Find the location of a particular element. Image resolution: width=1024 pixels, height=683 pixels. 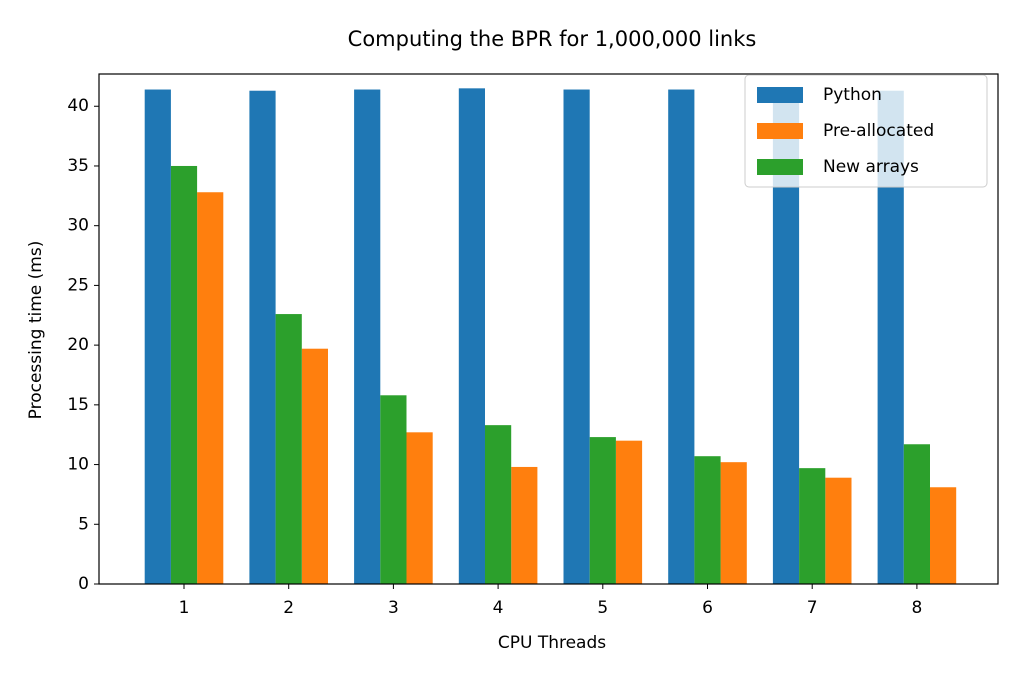

y-tick-label: 35 is located at coordinates (78, 166).